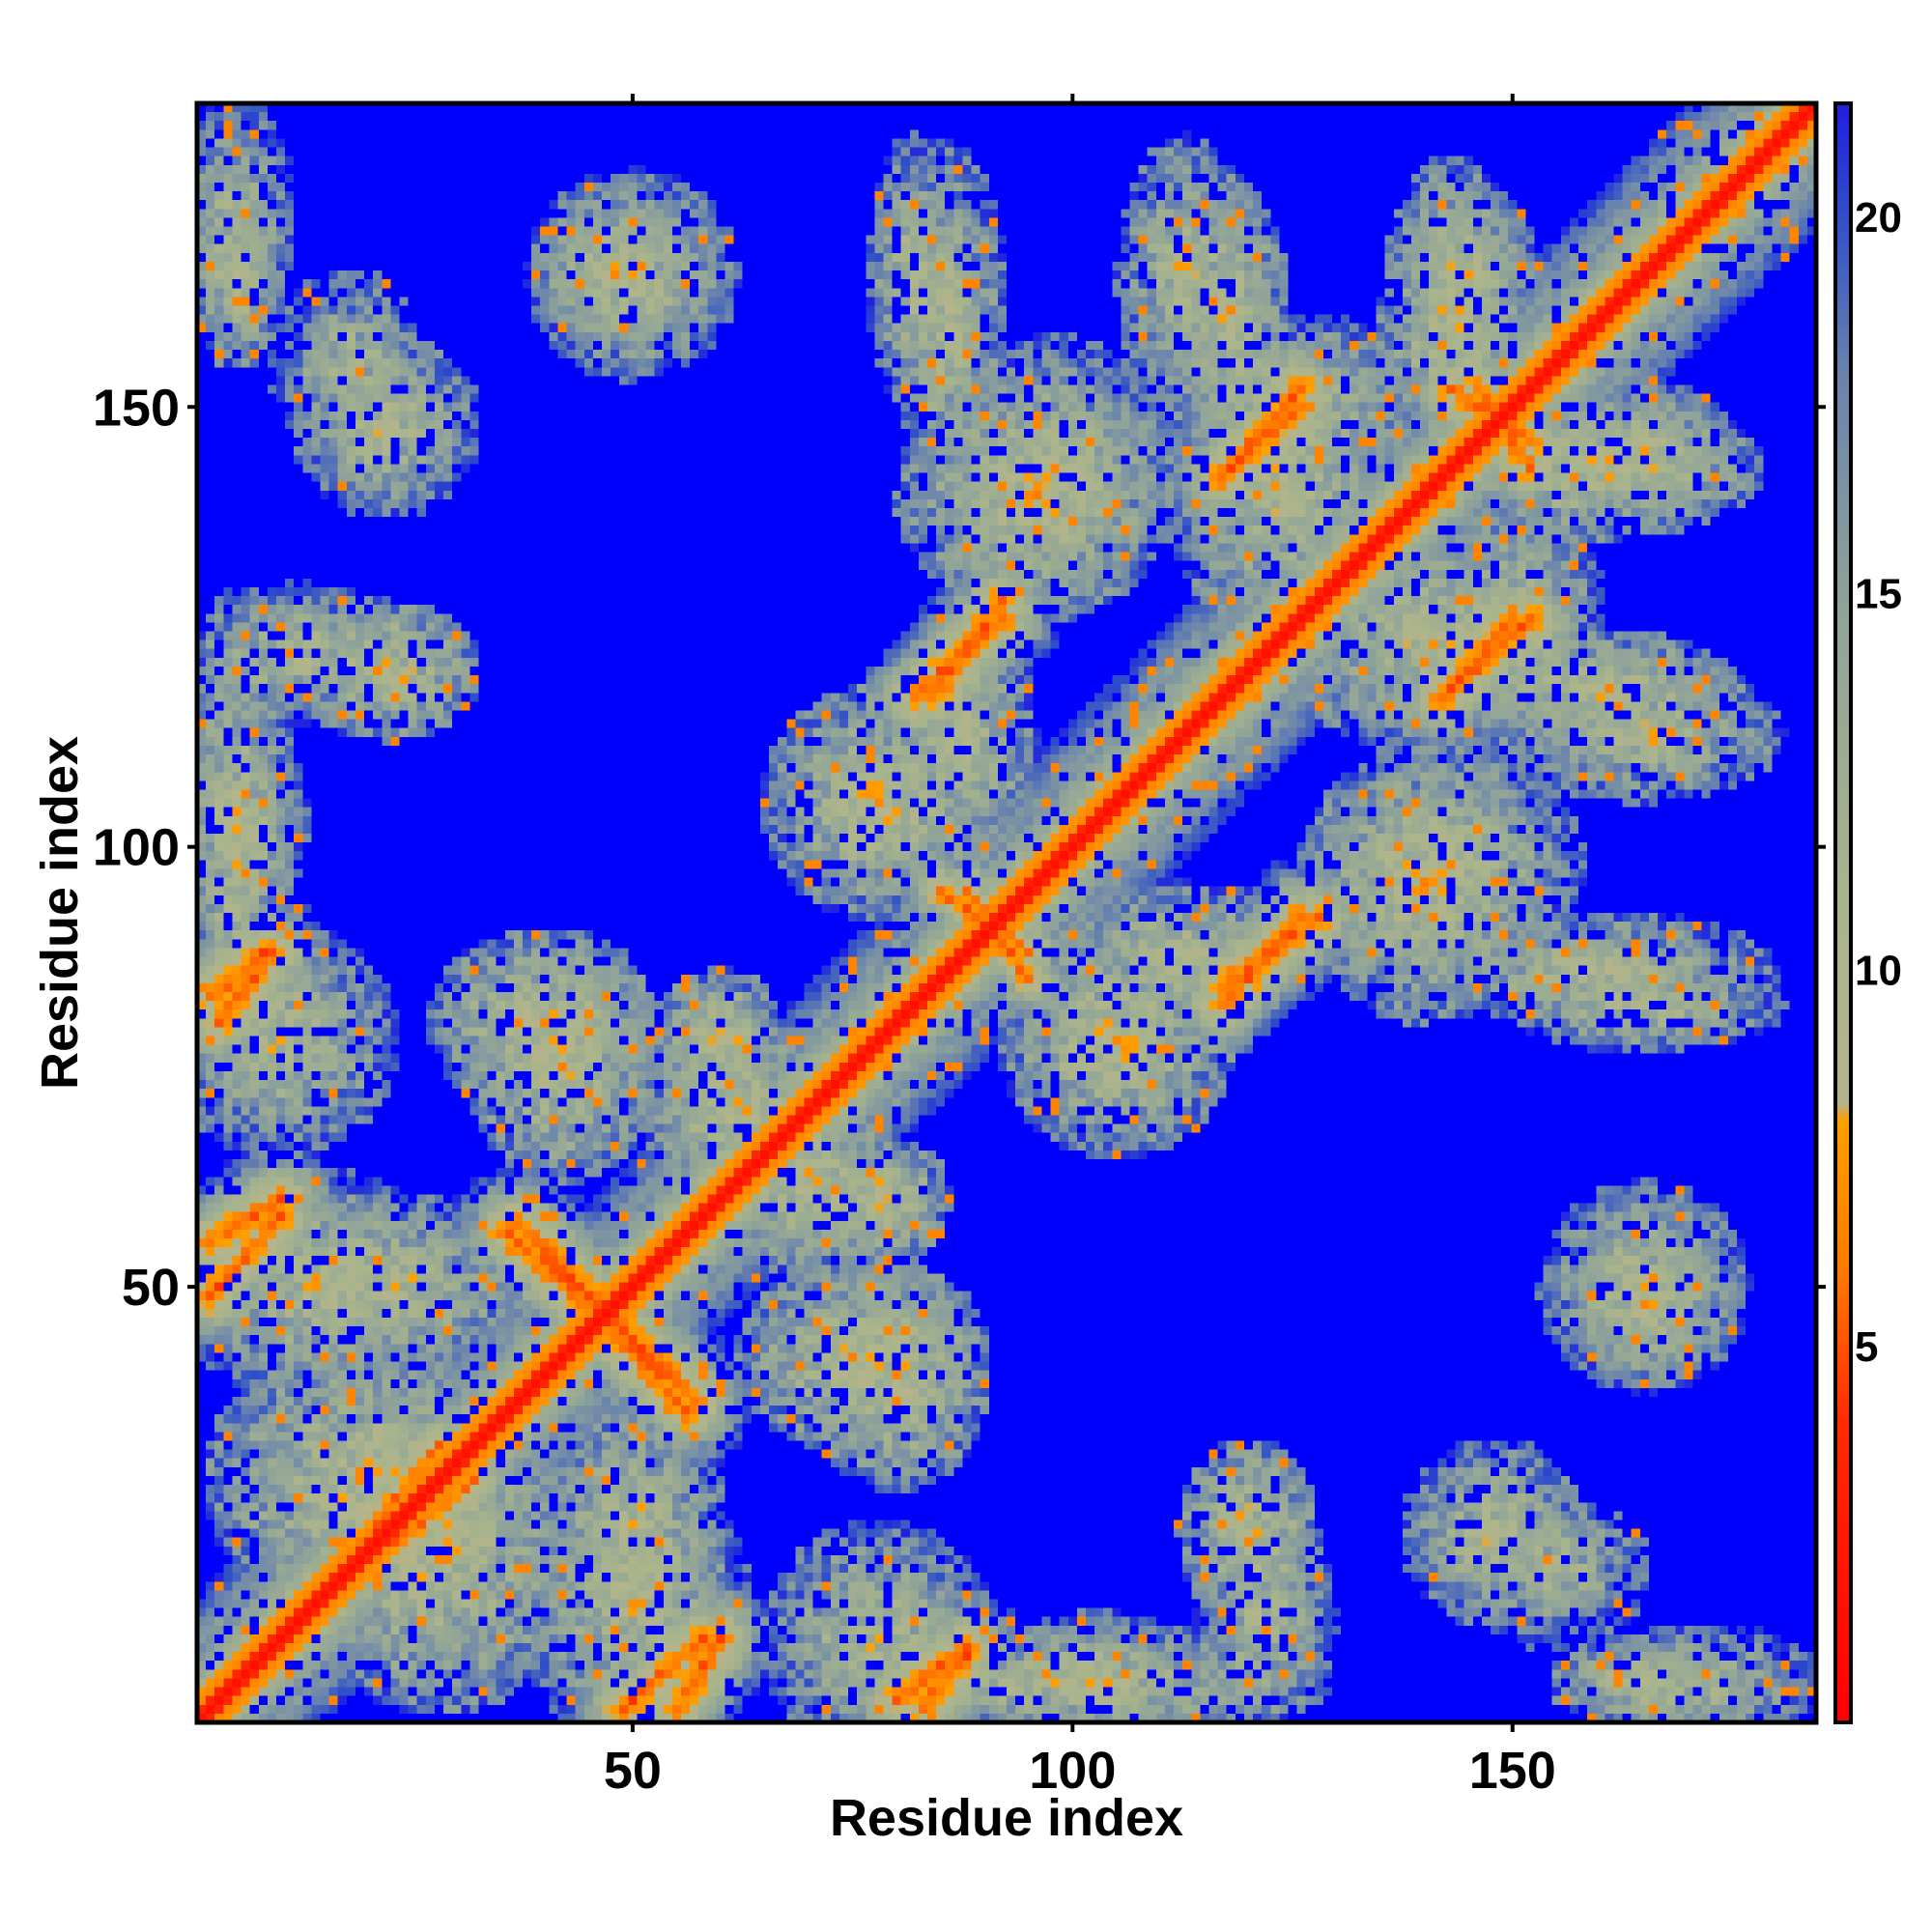 The image size is (1932, 1932). What do you see at coordinates (633, 1771) in the screenshot?
I see `x-tick-label: 50` at bounding box center [633, 1771].